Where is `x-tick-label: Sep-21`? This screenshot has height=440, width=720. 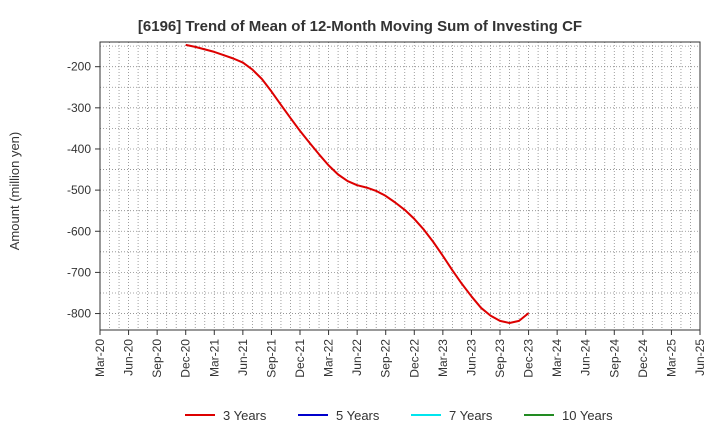 x-tick-label: Sep-21 is located at coordinates (271, 358).